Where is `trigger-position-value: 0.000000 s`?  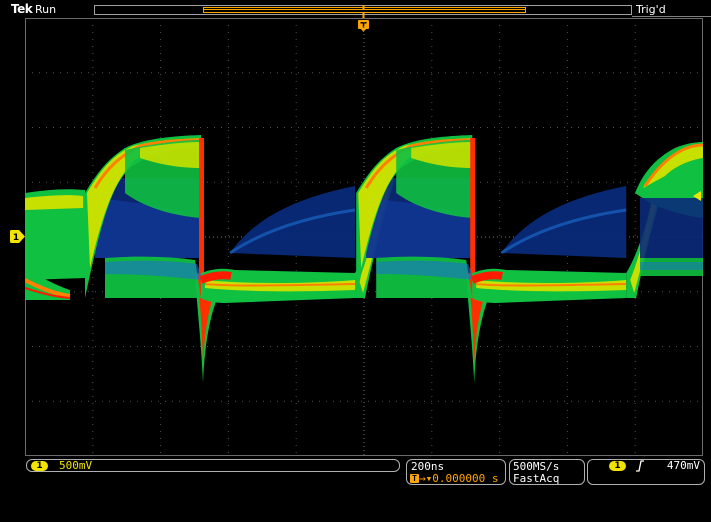
trigger-position-value: 0.000000 s is located at coordinates (465, 478).